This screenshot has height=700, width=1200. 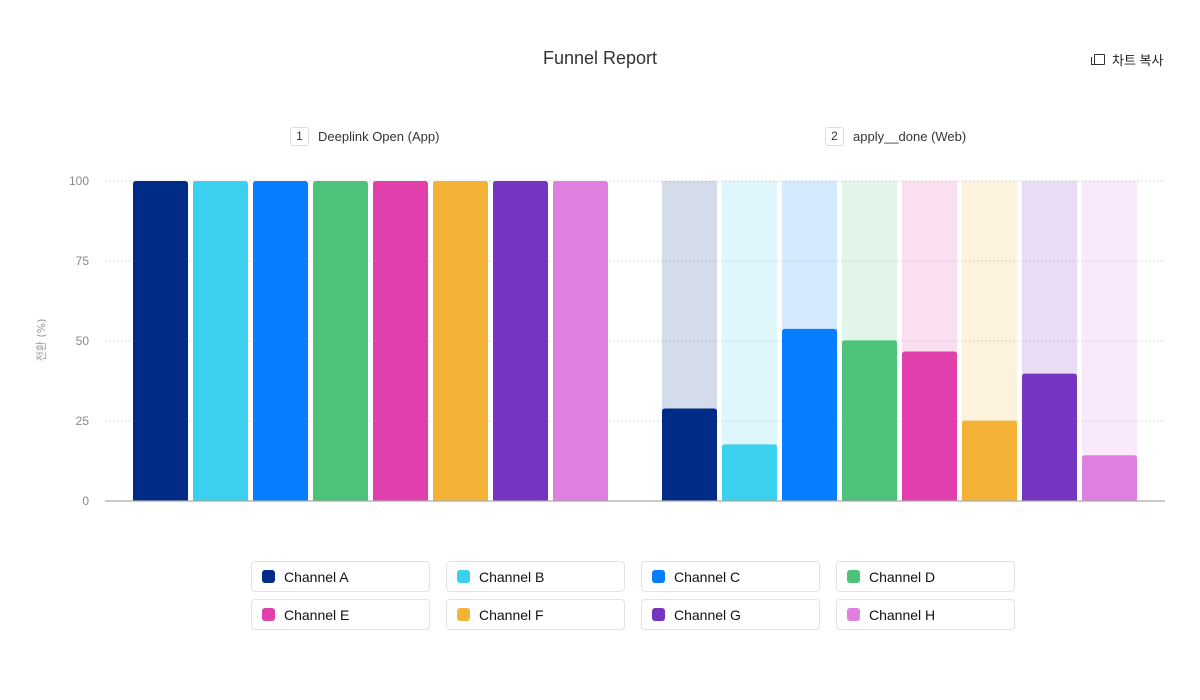 What do you see at coordinates (902, 576) in the screenshot?
I see `legend-label: Channel D` at bounding box center [902, 576].